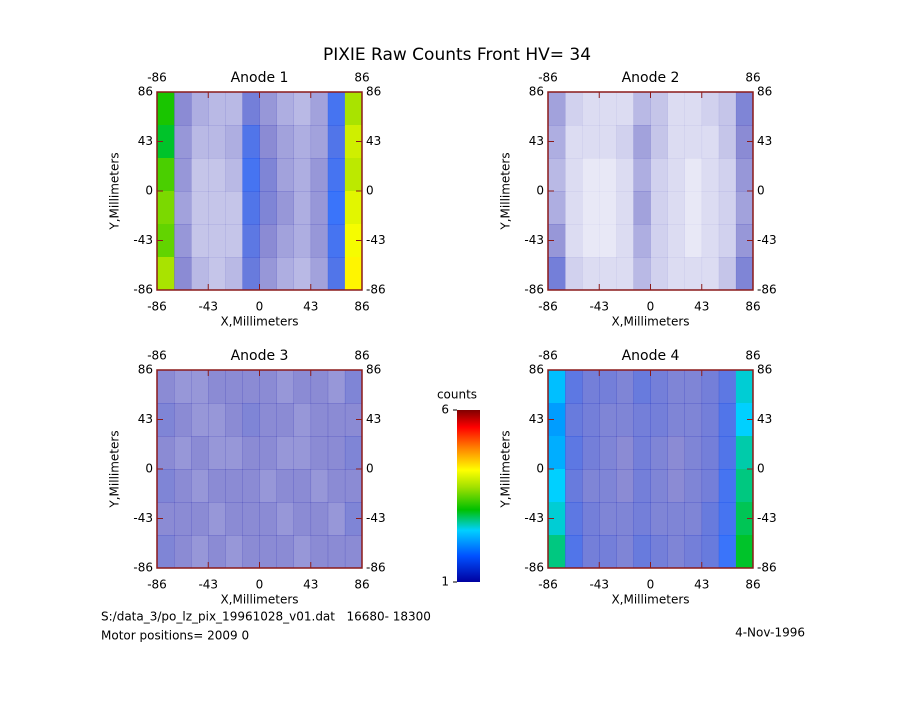 Image resolution: width=913 pixels, height=705 pixels. What do you see at coordinates (373, 370) in the screenshot?
I see `y2-tick-label: 86` at bounding box center [373, 370].